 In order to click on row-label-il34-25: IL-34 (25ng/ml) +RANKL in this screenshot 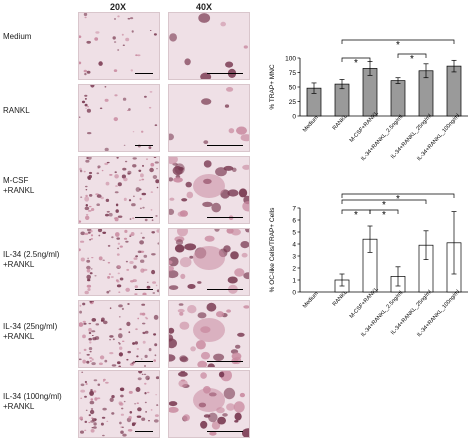, I will do `click(30, 331)`.